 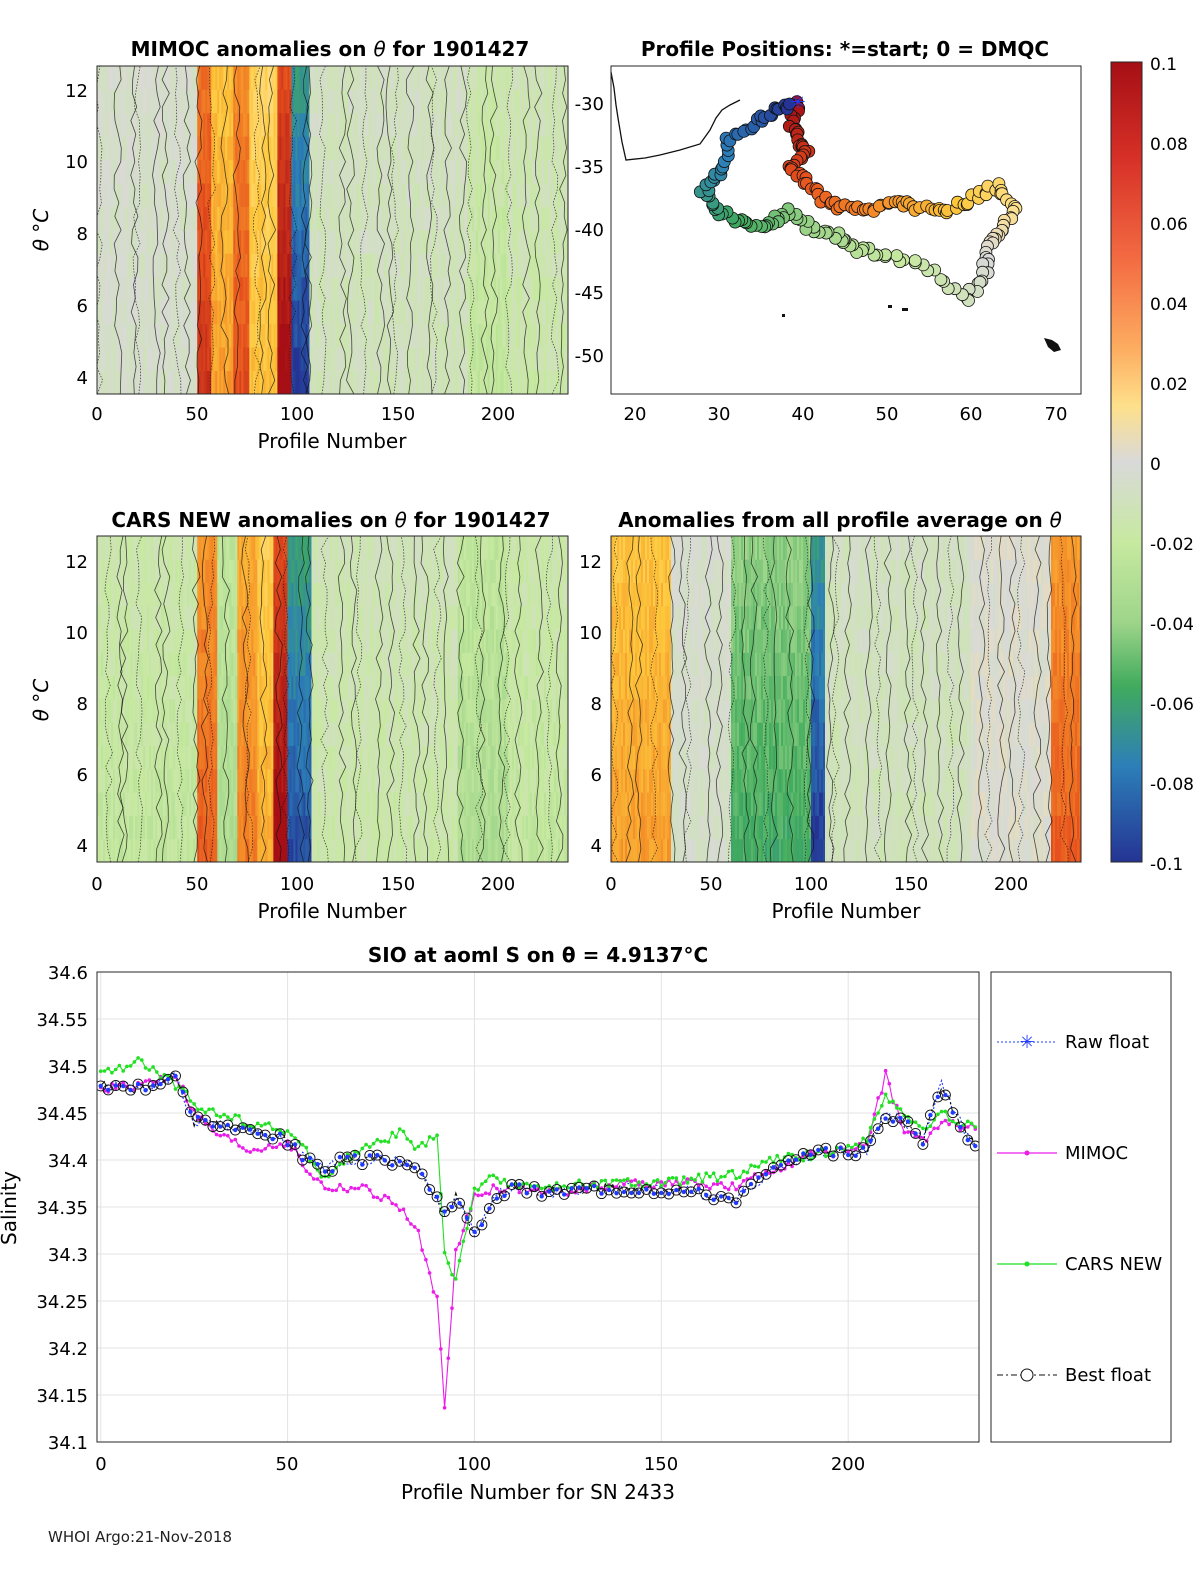 I want to click on profile-position-marker, so click(x=789, y=104).